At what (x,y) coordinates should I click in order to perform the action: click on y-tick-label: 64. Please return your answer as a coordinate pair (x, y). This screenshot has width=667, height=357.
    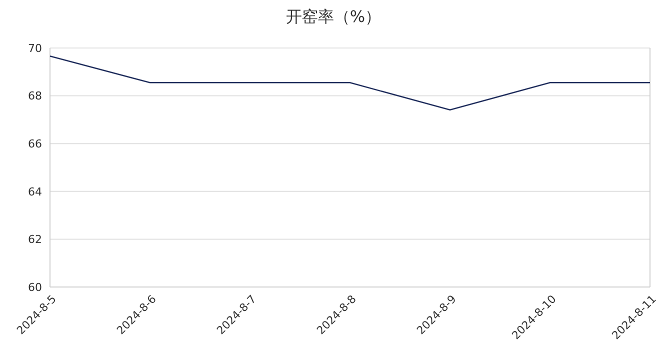
    Looking at the image, I should click on (35, 191).